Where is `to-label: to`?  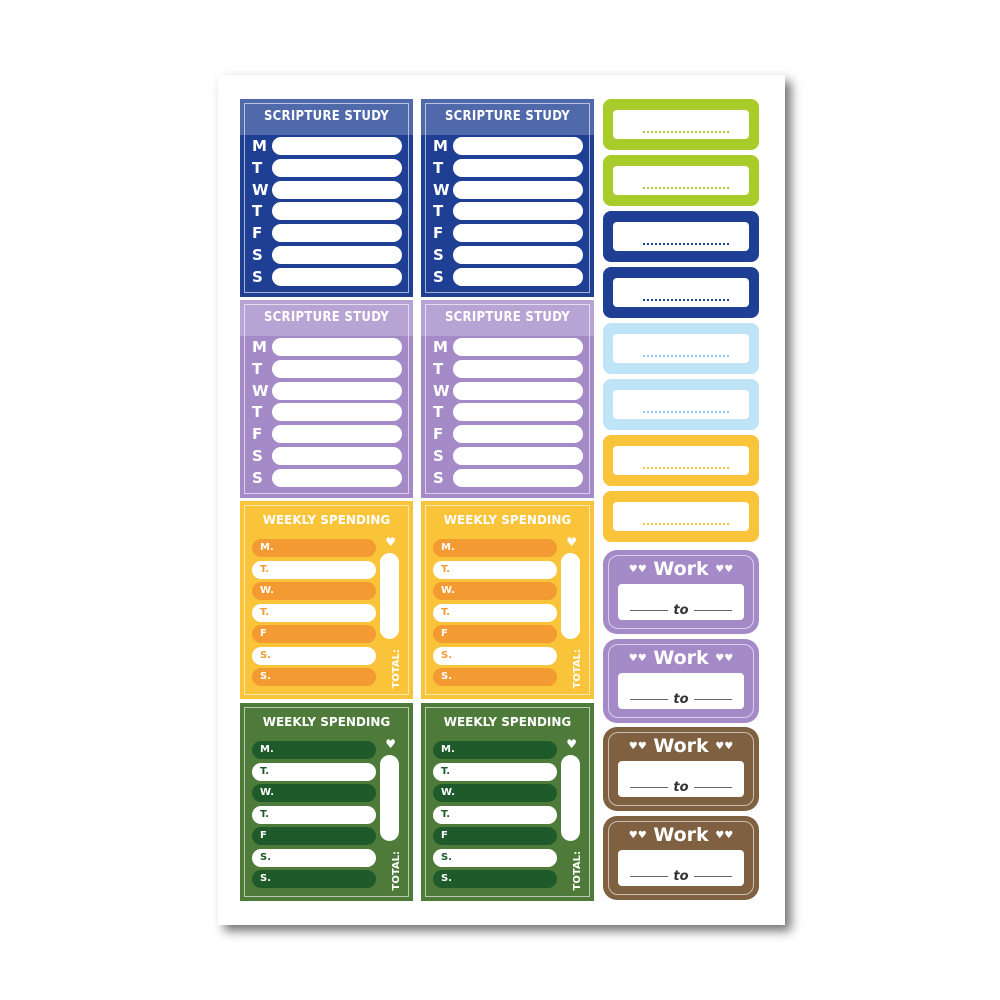 to-label: to is located at coordinates (681, 787).